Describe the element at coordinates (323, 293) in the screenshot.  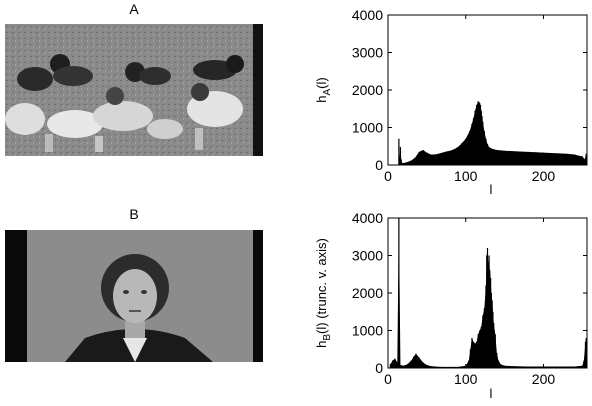
I see `chart-b-ylabel: hB(l) (trunc. v. axis)` at that location.